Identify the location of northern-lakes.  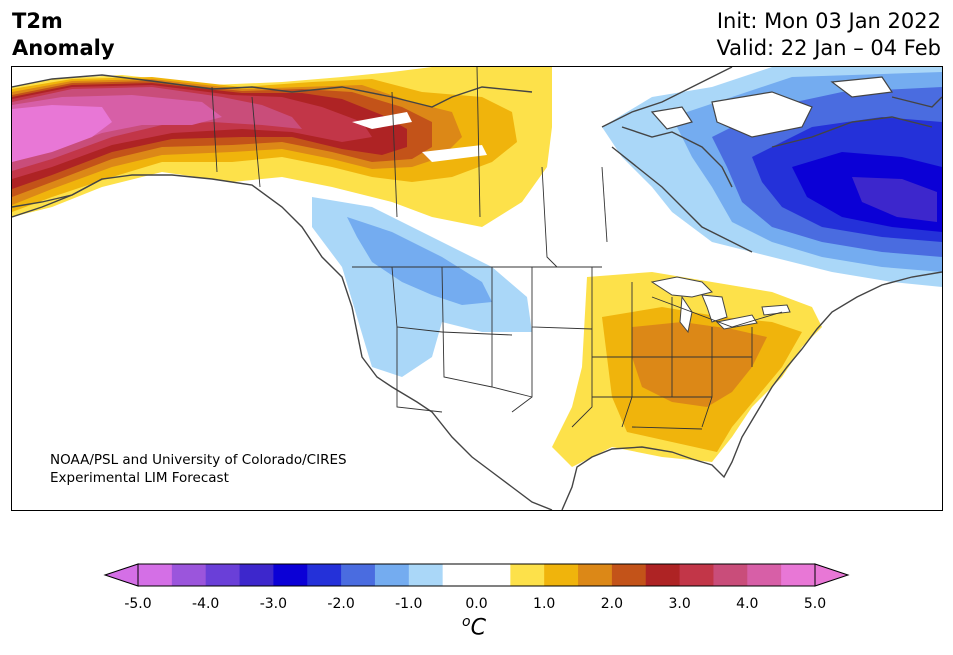
(452, 153).